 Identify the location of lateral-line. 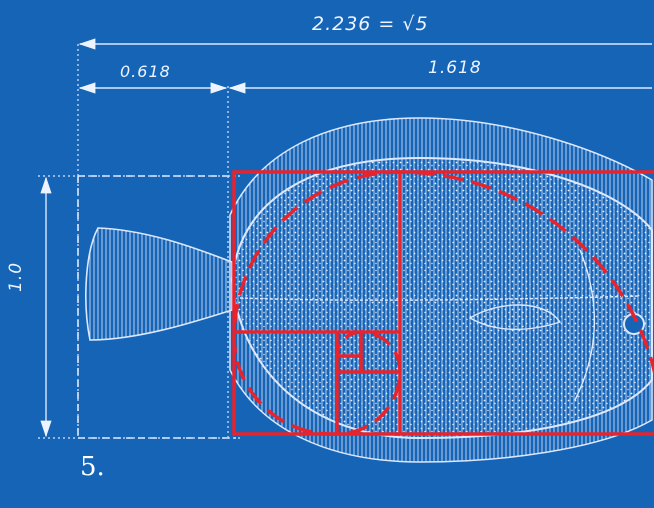
(440, 298).